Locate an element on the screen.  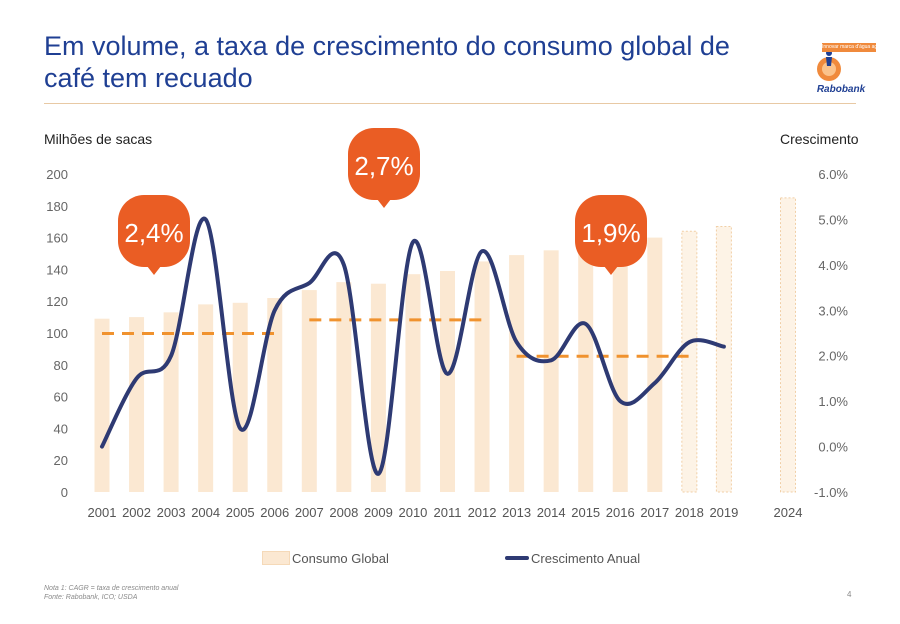
y-tick-label: 60 is located at coordinates (61, 397).